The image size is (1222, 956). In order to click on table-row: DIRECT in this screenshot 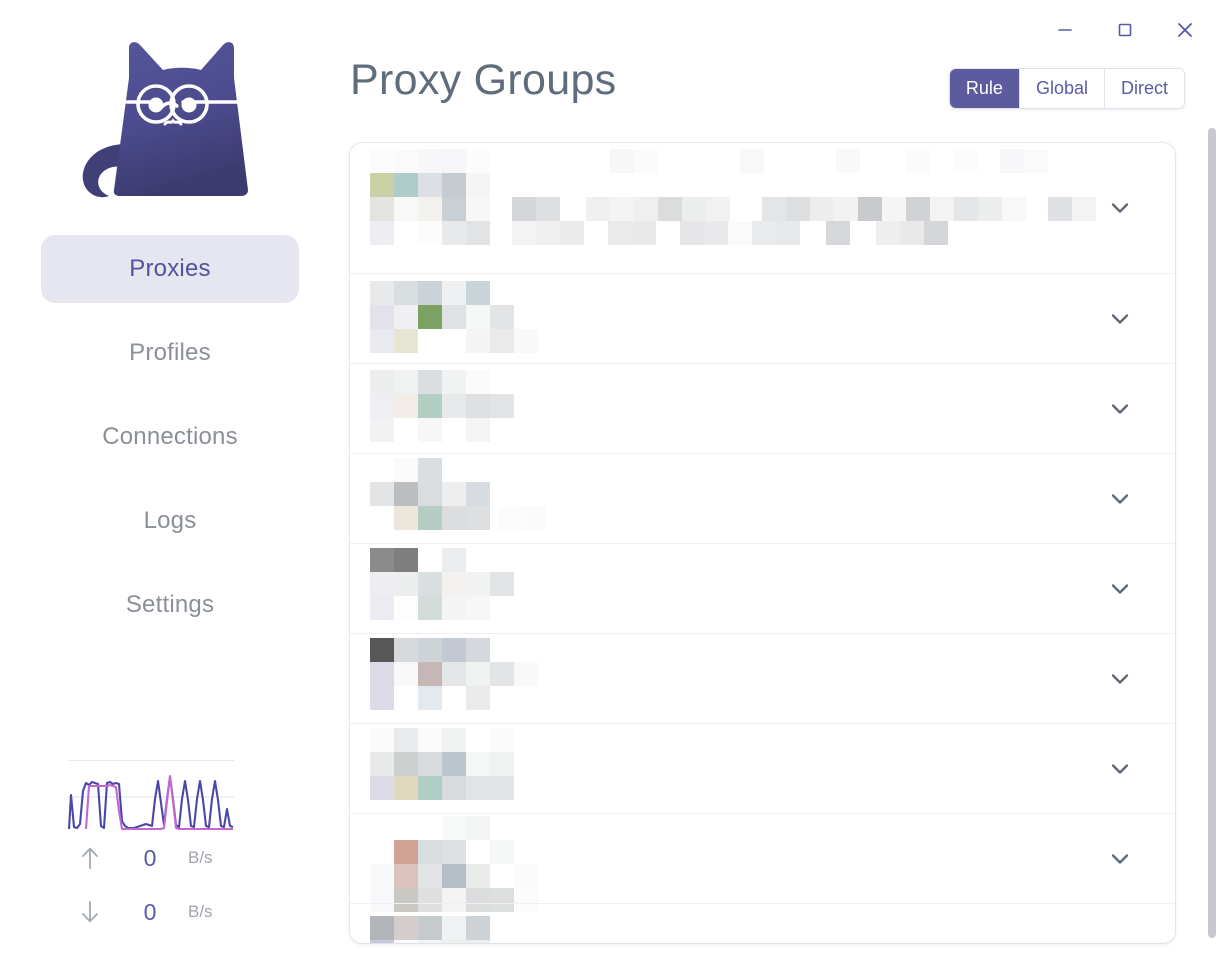, I will do `click(762, 923)`.